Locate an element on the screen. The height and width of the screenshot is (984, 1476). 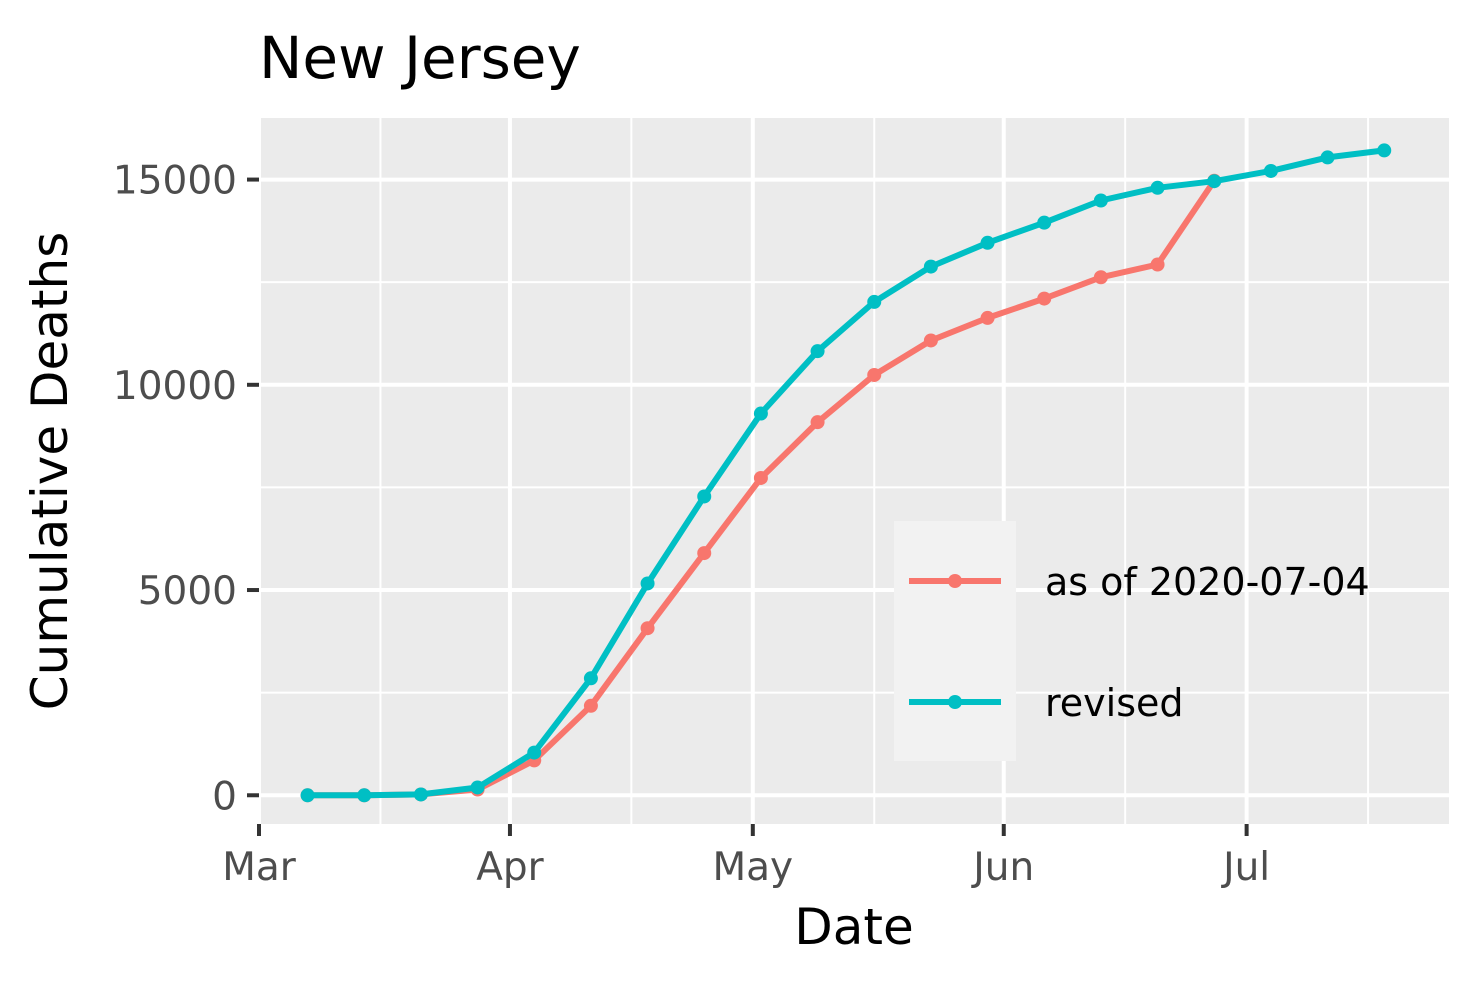
x-tick-label: May is located at coordinates (752, 867).